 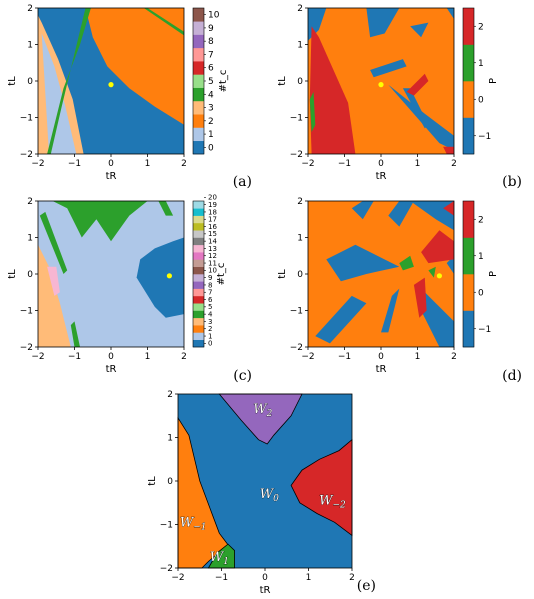 I want to click on colorbar-tick-label: 16, so click(x=212, y=227).